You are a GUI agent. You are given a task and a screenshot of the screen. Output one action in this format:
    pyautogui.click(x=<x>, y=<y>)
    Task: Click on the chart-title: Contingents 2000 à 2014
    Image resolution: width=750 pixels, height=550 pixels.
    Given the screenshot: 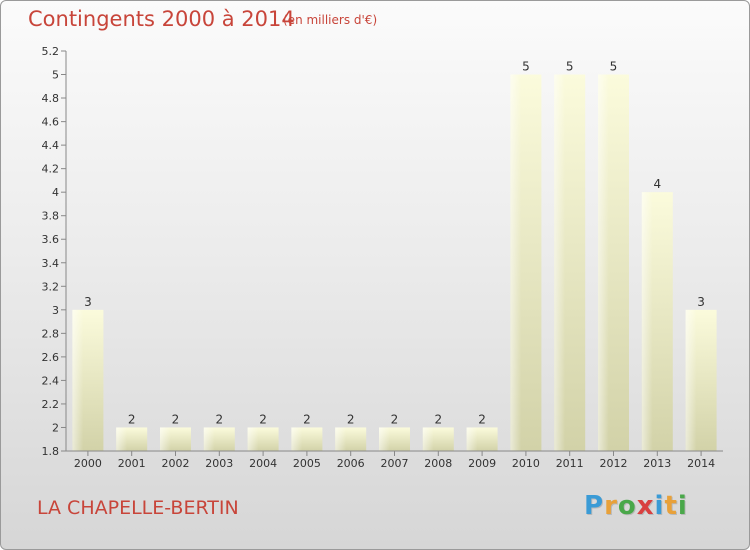 What is the action you would take?
    pyautogui.click(x=161, y=19)
    